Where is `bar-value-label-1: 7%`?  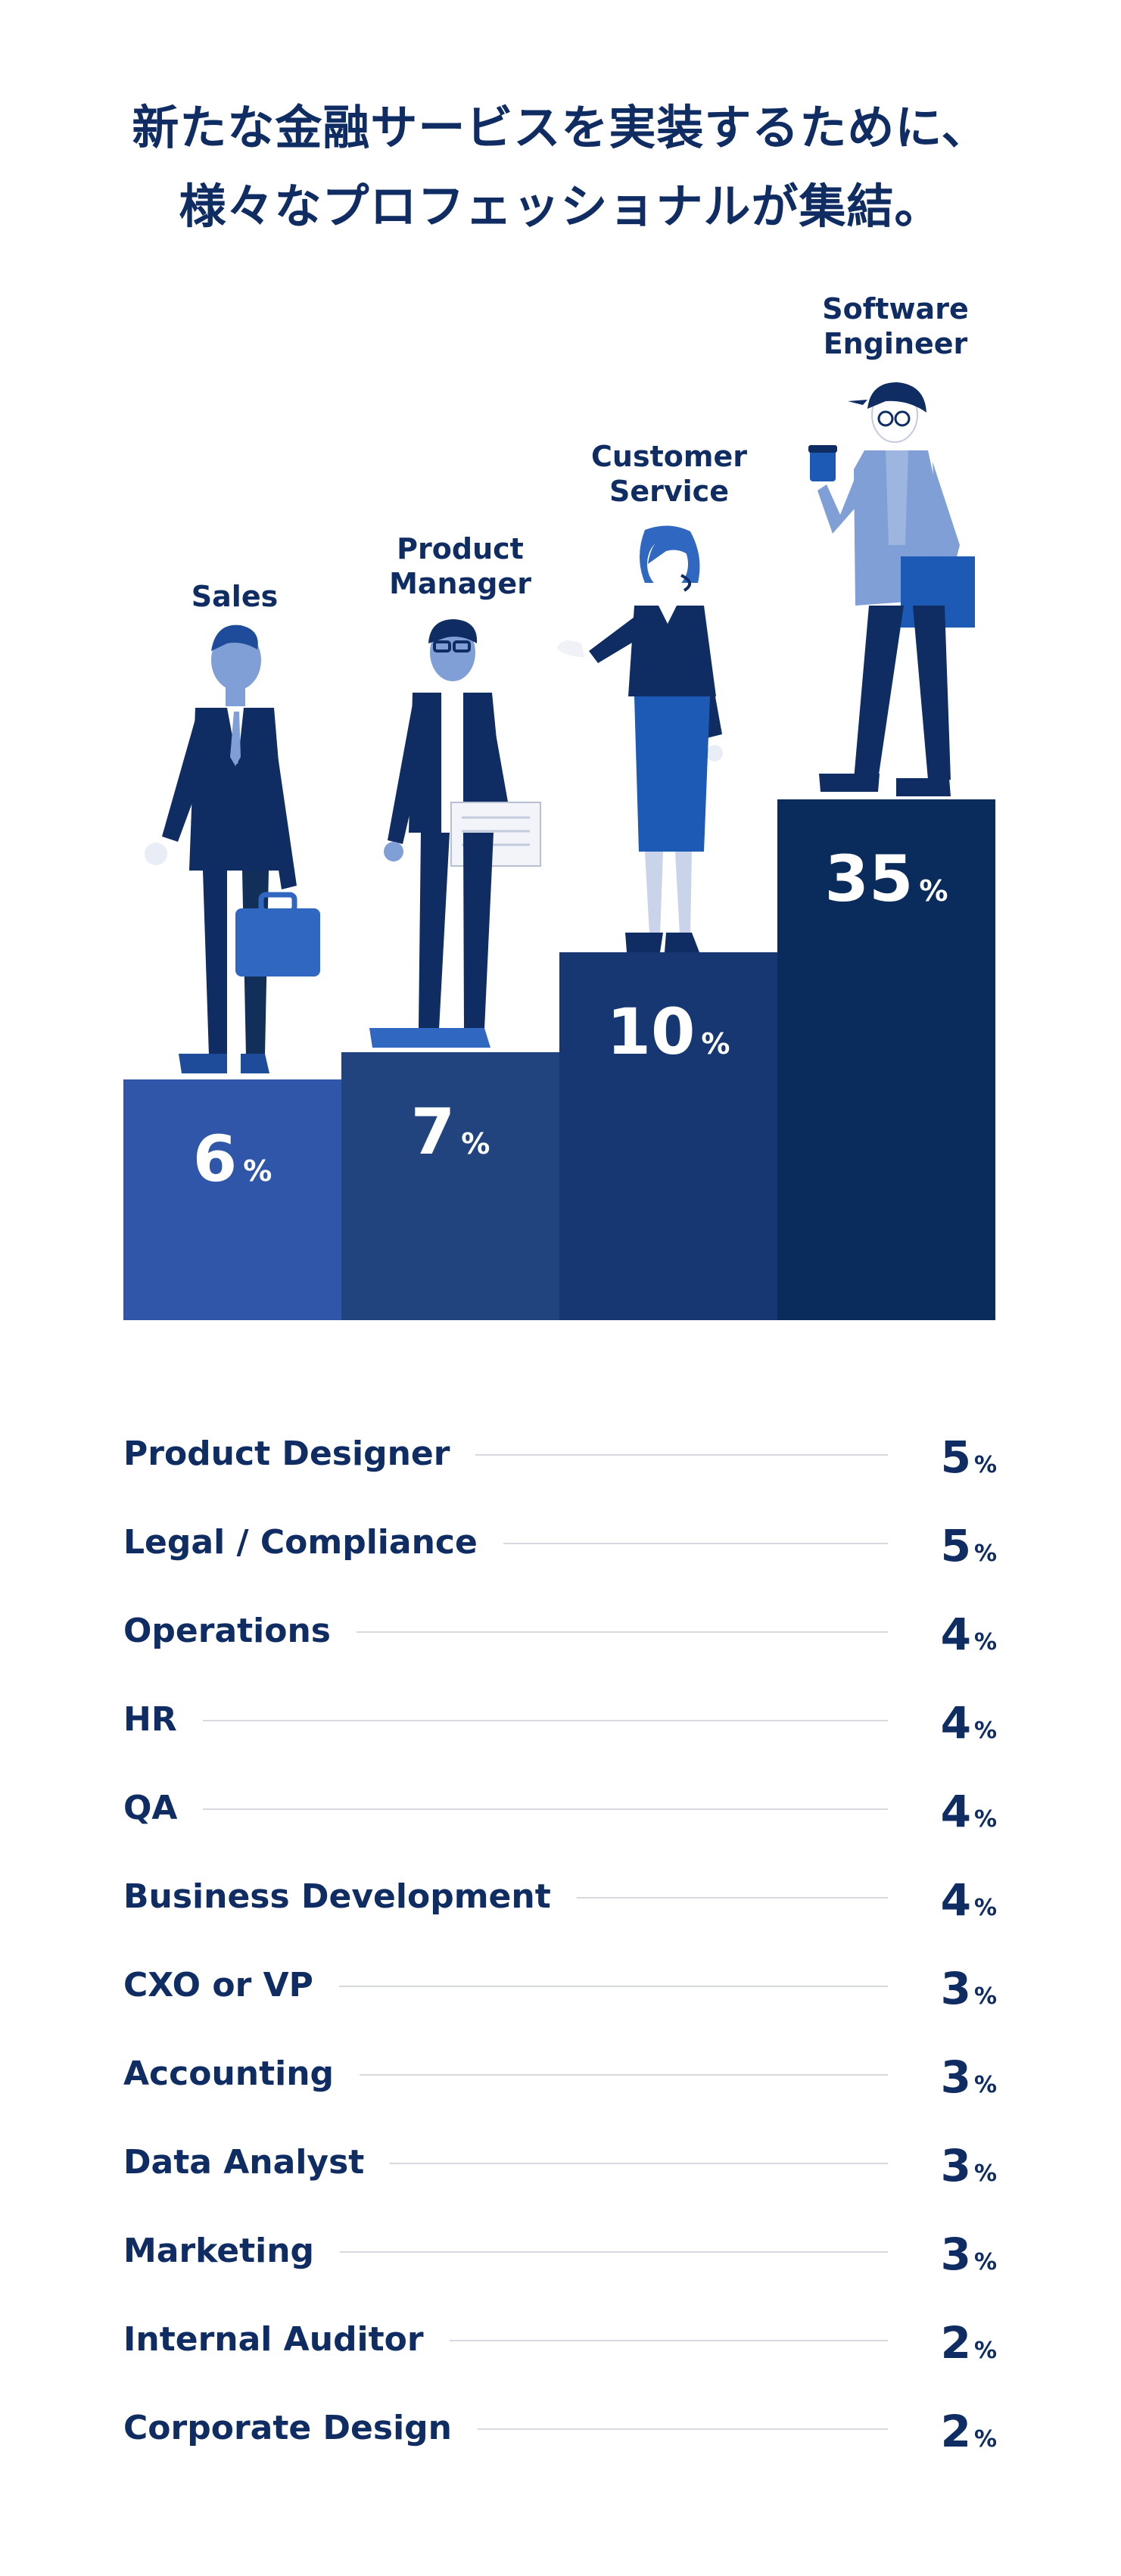
bar-value-label-1: 7% is located at coordinates (450, 1132).